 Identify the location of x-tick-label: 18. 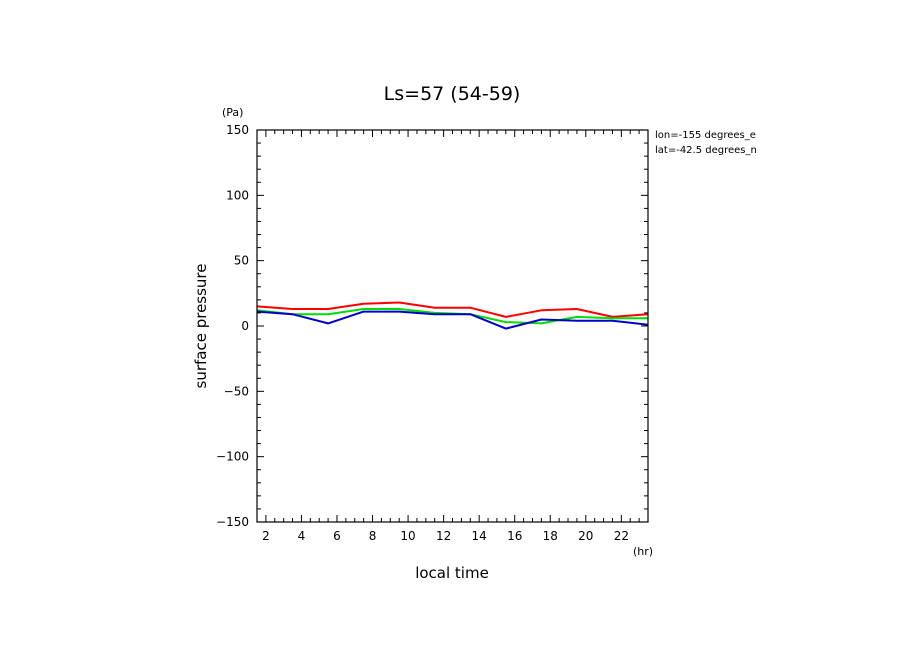
(550, 536).